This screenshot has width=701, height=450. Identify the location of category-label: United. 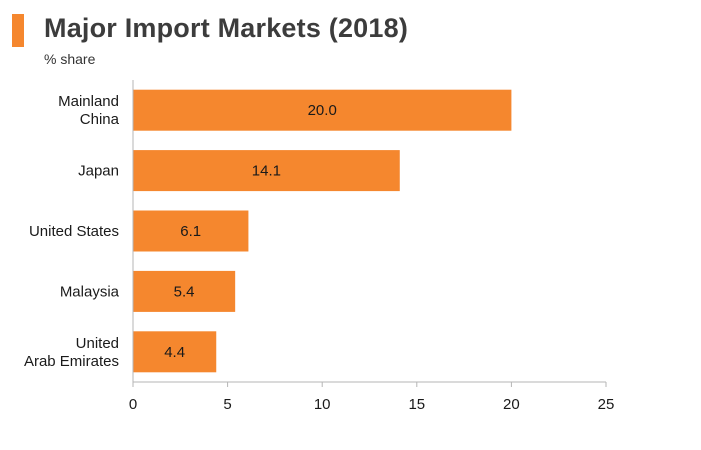
(97, 343).